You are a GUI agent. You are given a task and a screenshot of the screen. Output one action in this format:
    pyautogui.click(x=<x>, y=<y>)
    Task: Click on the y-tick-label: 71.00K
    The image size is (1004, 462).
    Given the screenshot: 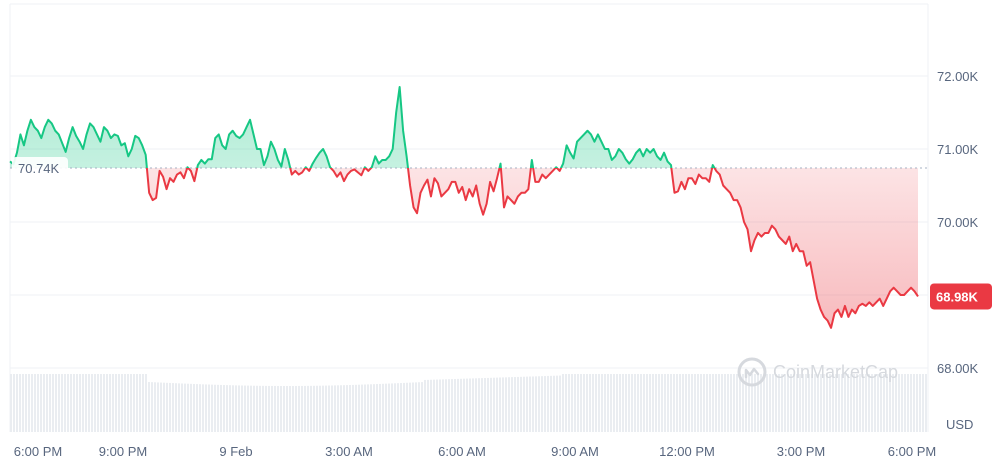 What is the action you would take?
    pyautogui.click(x=958, y=149)
    